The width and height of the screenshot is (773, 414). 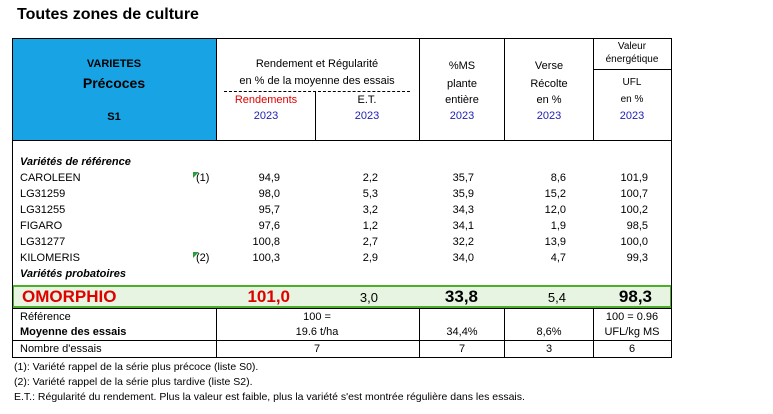 I want to click on summary-reference-label: Référence, so click(x=45, y=317).